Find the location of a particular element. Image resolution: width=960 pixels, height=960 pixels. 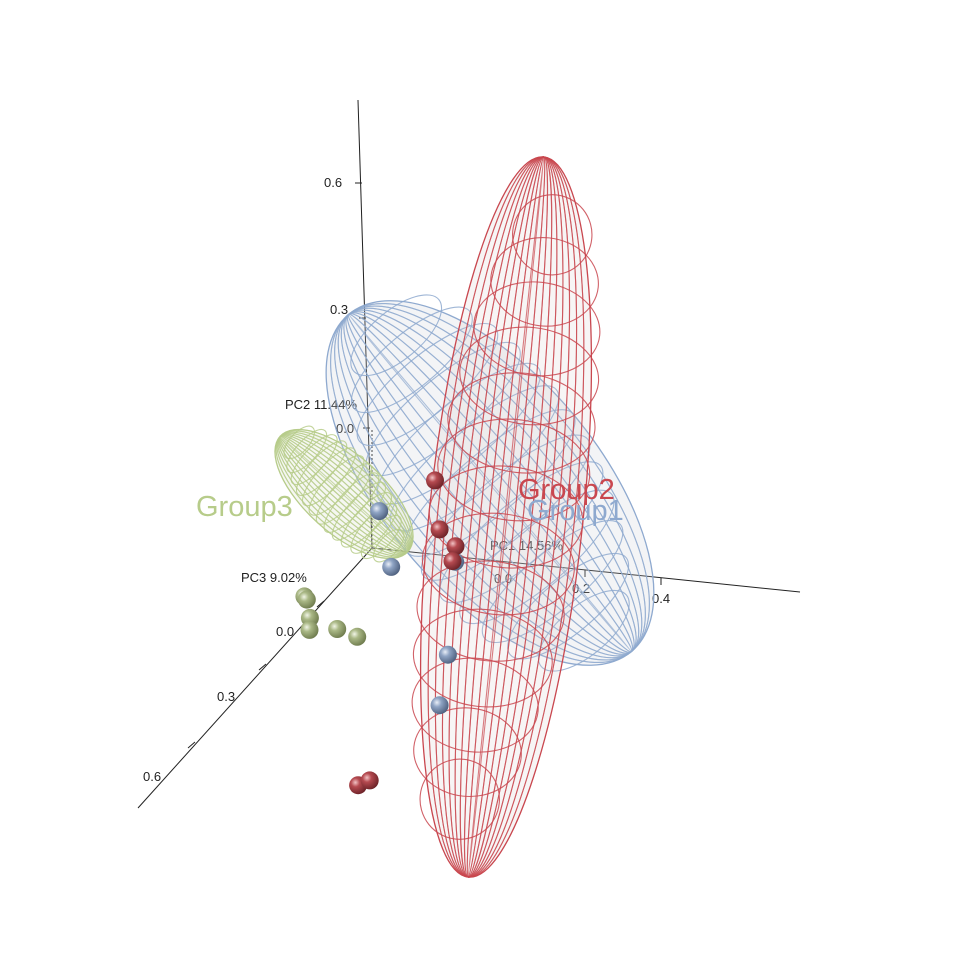

group2-label: Group2 is located at coordinates (566, 490).